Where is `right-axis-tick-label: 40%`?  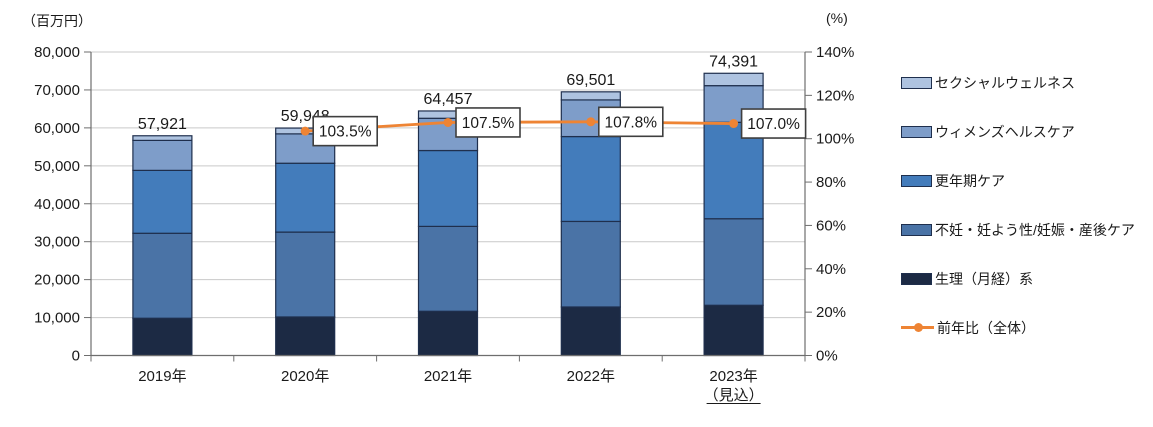 right-axis-tick-label: 40% is located at coordinates (831, 269).